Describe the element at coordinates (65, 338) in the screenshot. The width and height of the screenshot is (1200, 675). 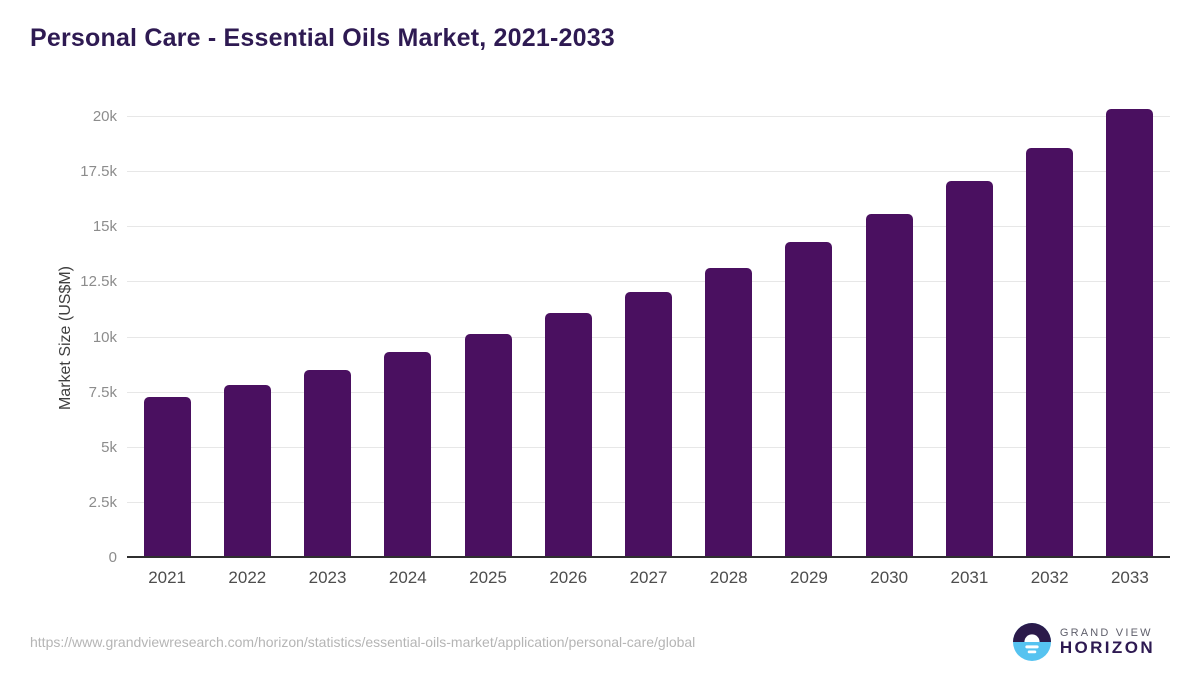
I see `y-axis-title: Market Size (US$M)` at that location.